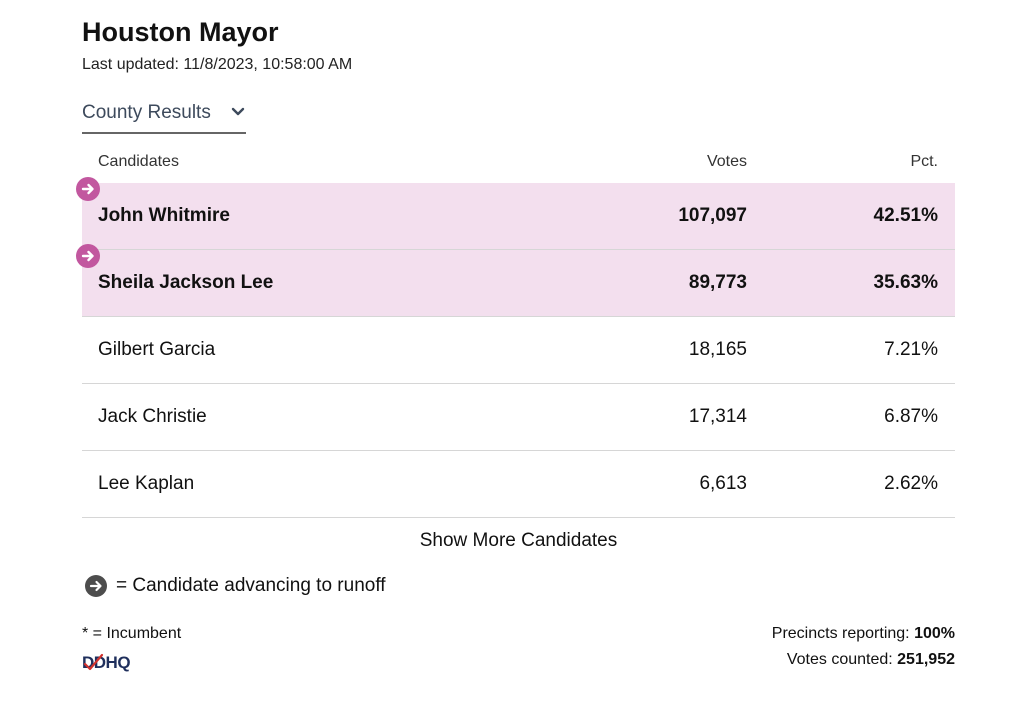 This screenshot has height=716, width=1024. Describe the element at coordinates (180, 32) in the screenshot. I see `page-title: Houston Mayor` at that location.